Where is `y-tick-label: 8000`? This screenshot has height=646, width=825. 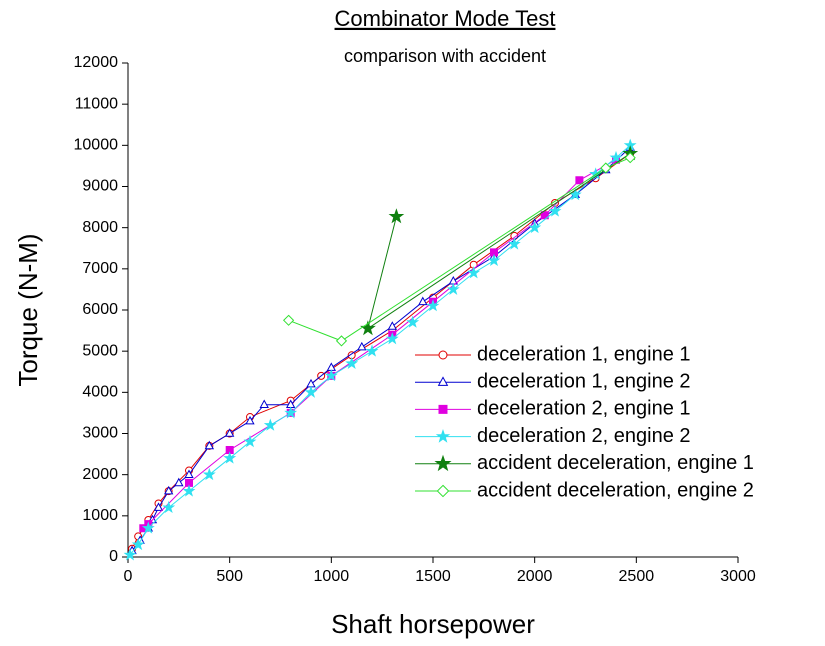
y-tick-label: 8000 is located at coordinates (100, 227).